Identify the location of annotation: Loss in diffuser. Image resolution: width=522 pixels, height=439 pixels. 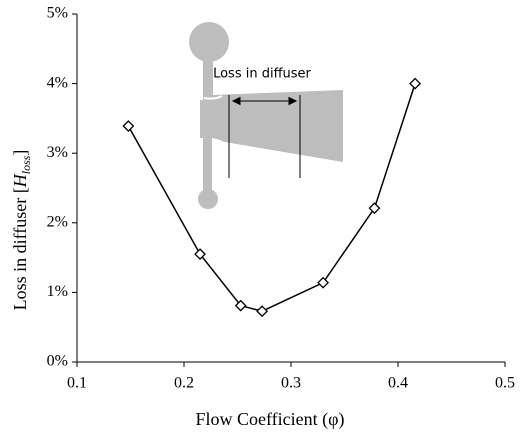
(262, 74).